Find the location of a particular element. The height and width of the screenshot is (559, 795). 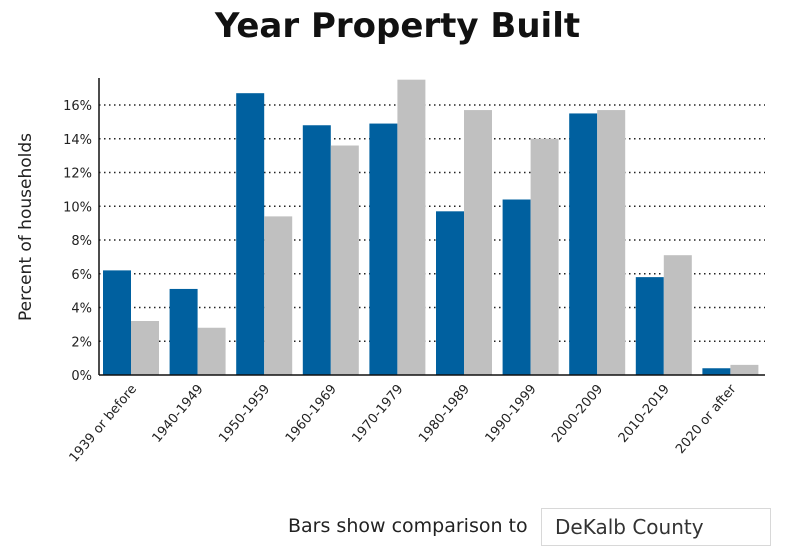

y-axis-label: Percent of households is located at coordinates (26, 227).